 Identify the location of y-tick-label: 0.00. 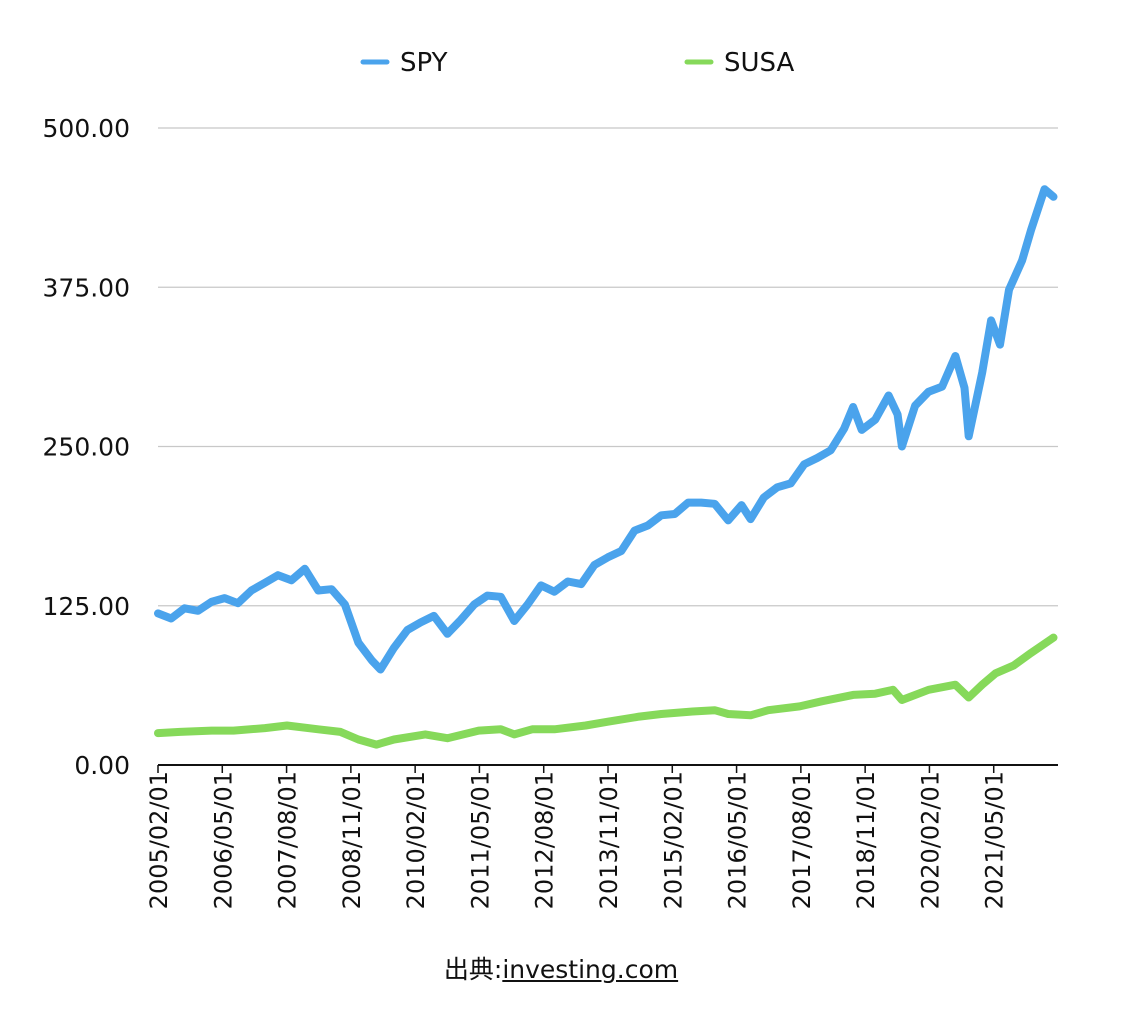
(102, 765).